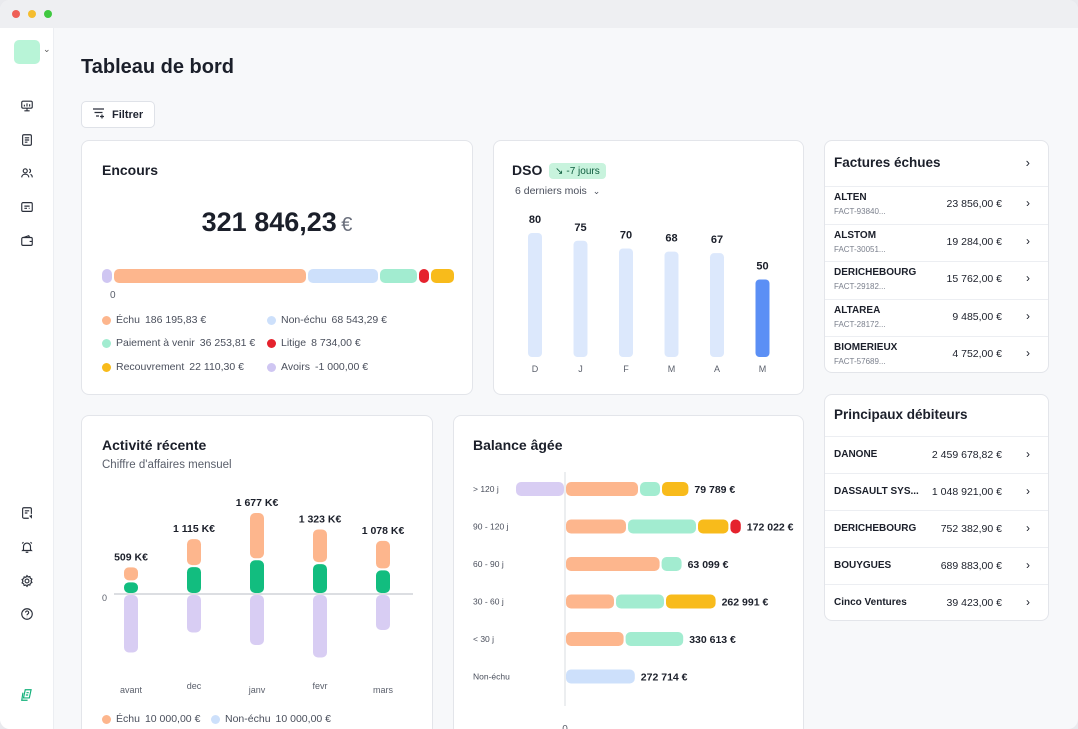 Image resolution: width=1078 pixels, height=729 pixels. I want to click on activite-bar-non-echu, so click(320, 546).